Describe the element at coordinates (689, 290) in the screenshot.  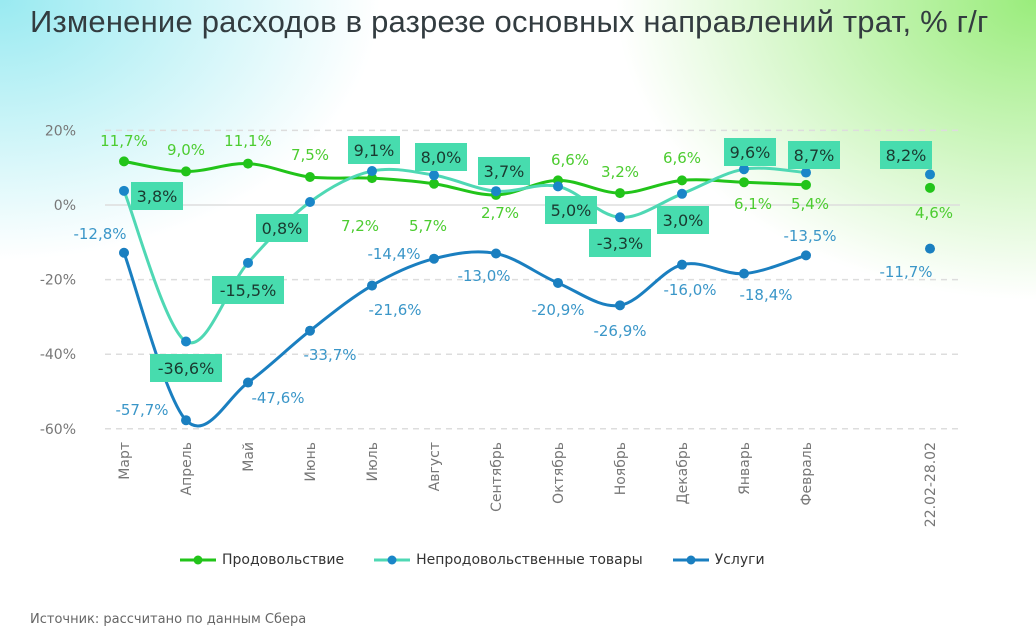
I see `services-data-label: -16,0%` at that location.